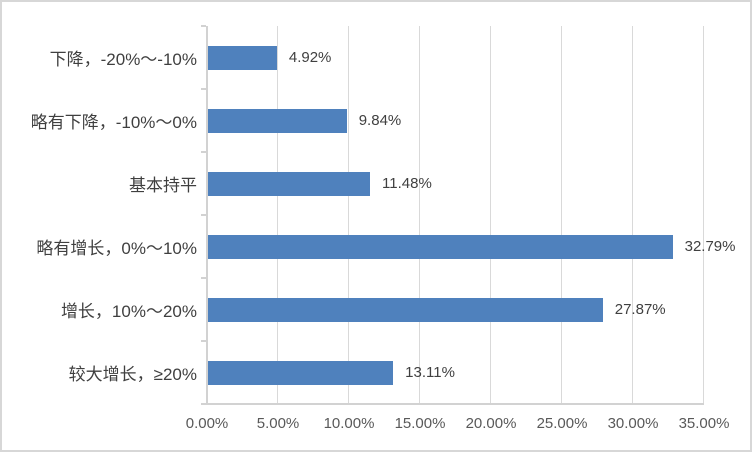  What do you see at coordinates (310, 57) in the screenshot?
I see `bar-value-label: 4.92%` at bounding box center [310, 57].